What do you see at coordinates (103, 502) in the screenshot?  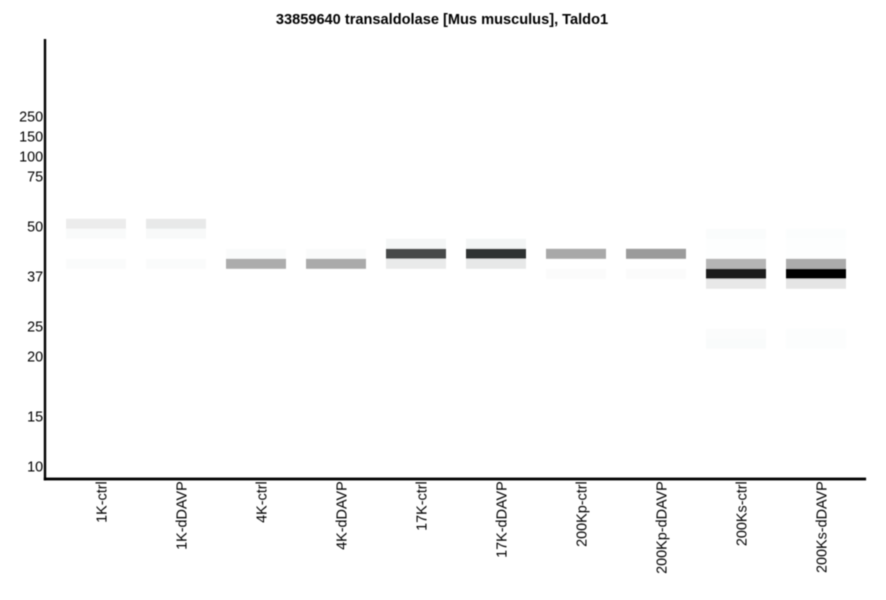 I see `svg-text: 1K-ctrl` at bounding box center [103, 502].